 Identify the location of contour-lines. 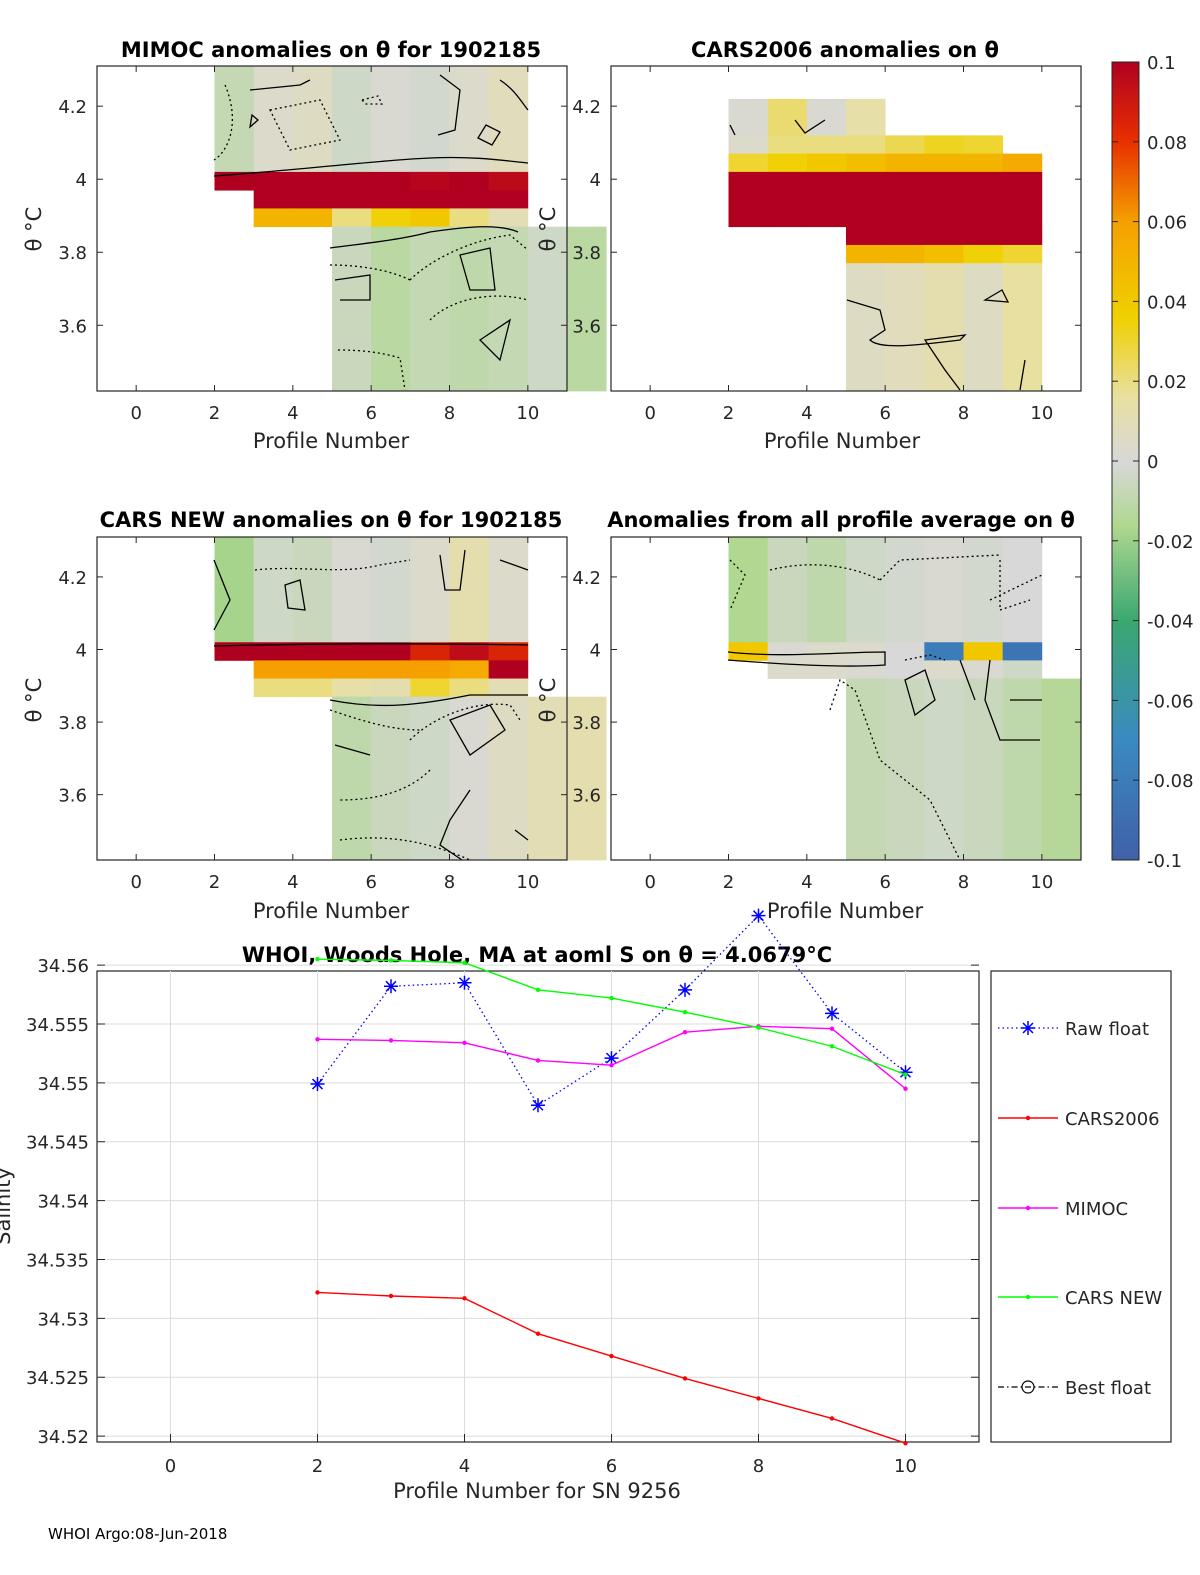
(877, 255).